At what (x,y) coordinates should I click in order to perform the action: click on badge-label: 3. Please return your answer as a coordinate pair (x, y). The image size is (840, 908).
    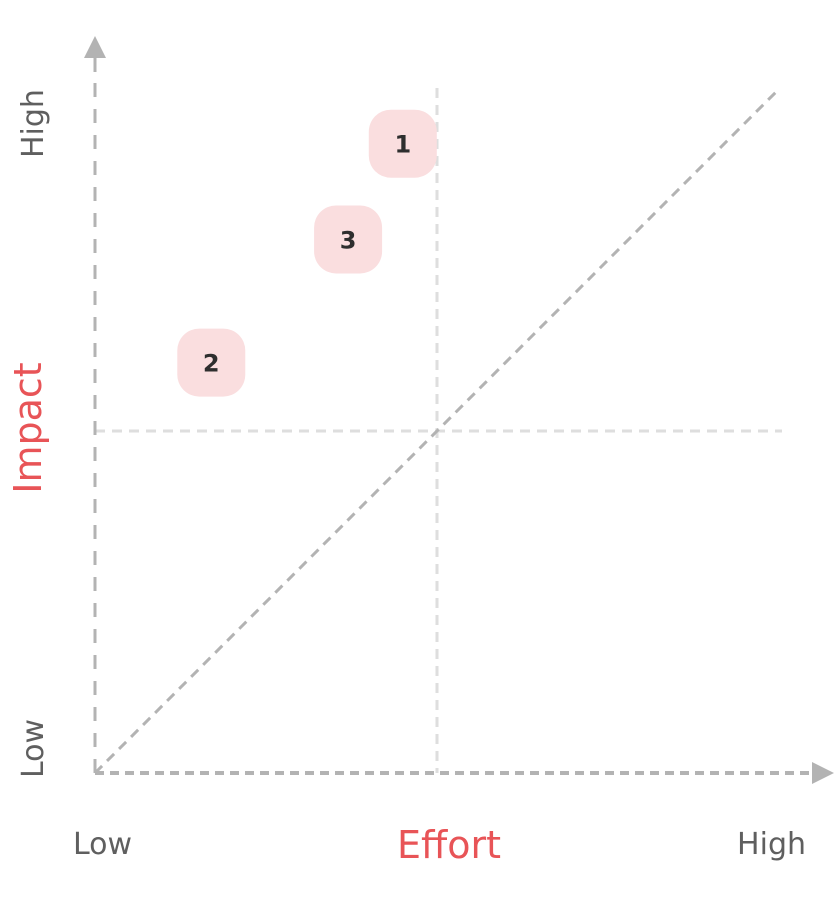
    Looking at the image, I should click on (348, 240).